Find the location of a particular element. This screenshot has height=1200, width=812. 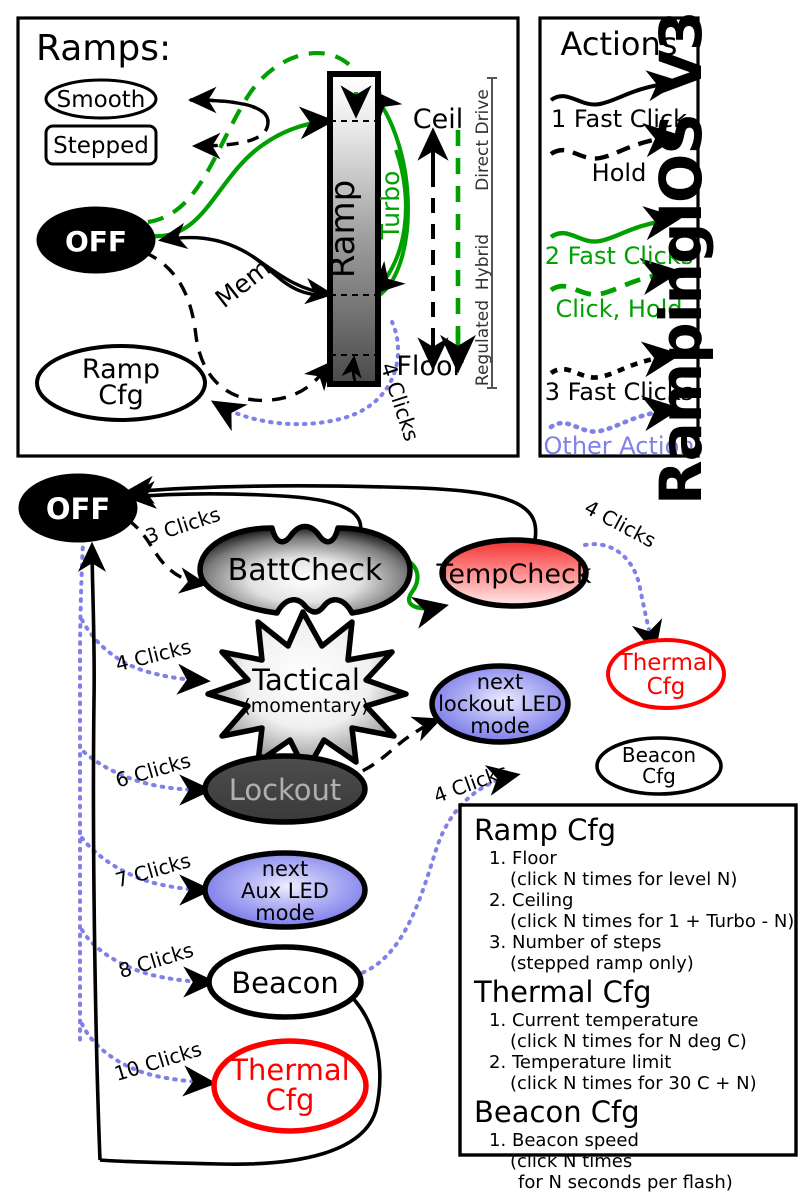

edge-tempcheck-to-off is located at coordinates (330, 508).